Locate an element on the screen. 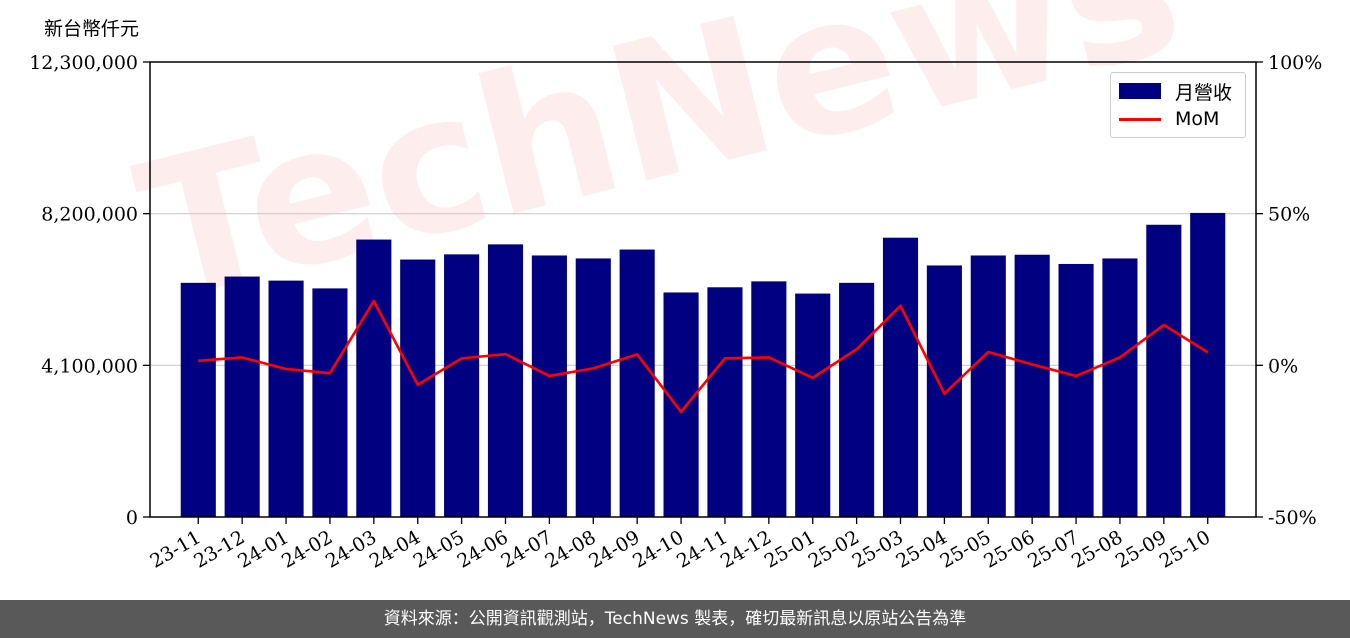 This screenshot has width=1350, height=638. right-tick-label: 50% is located at coordinates (1289, 215).